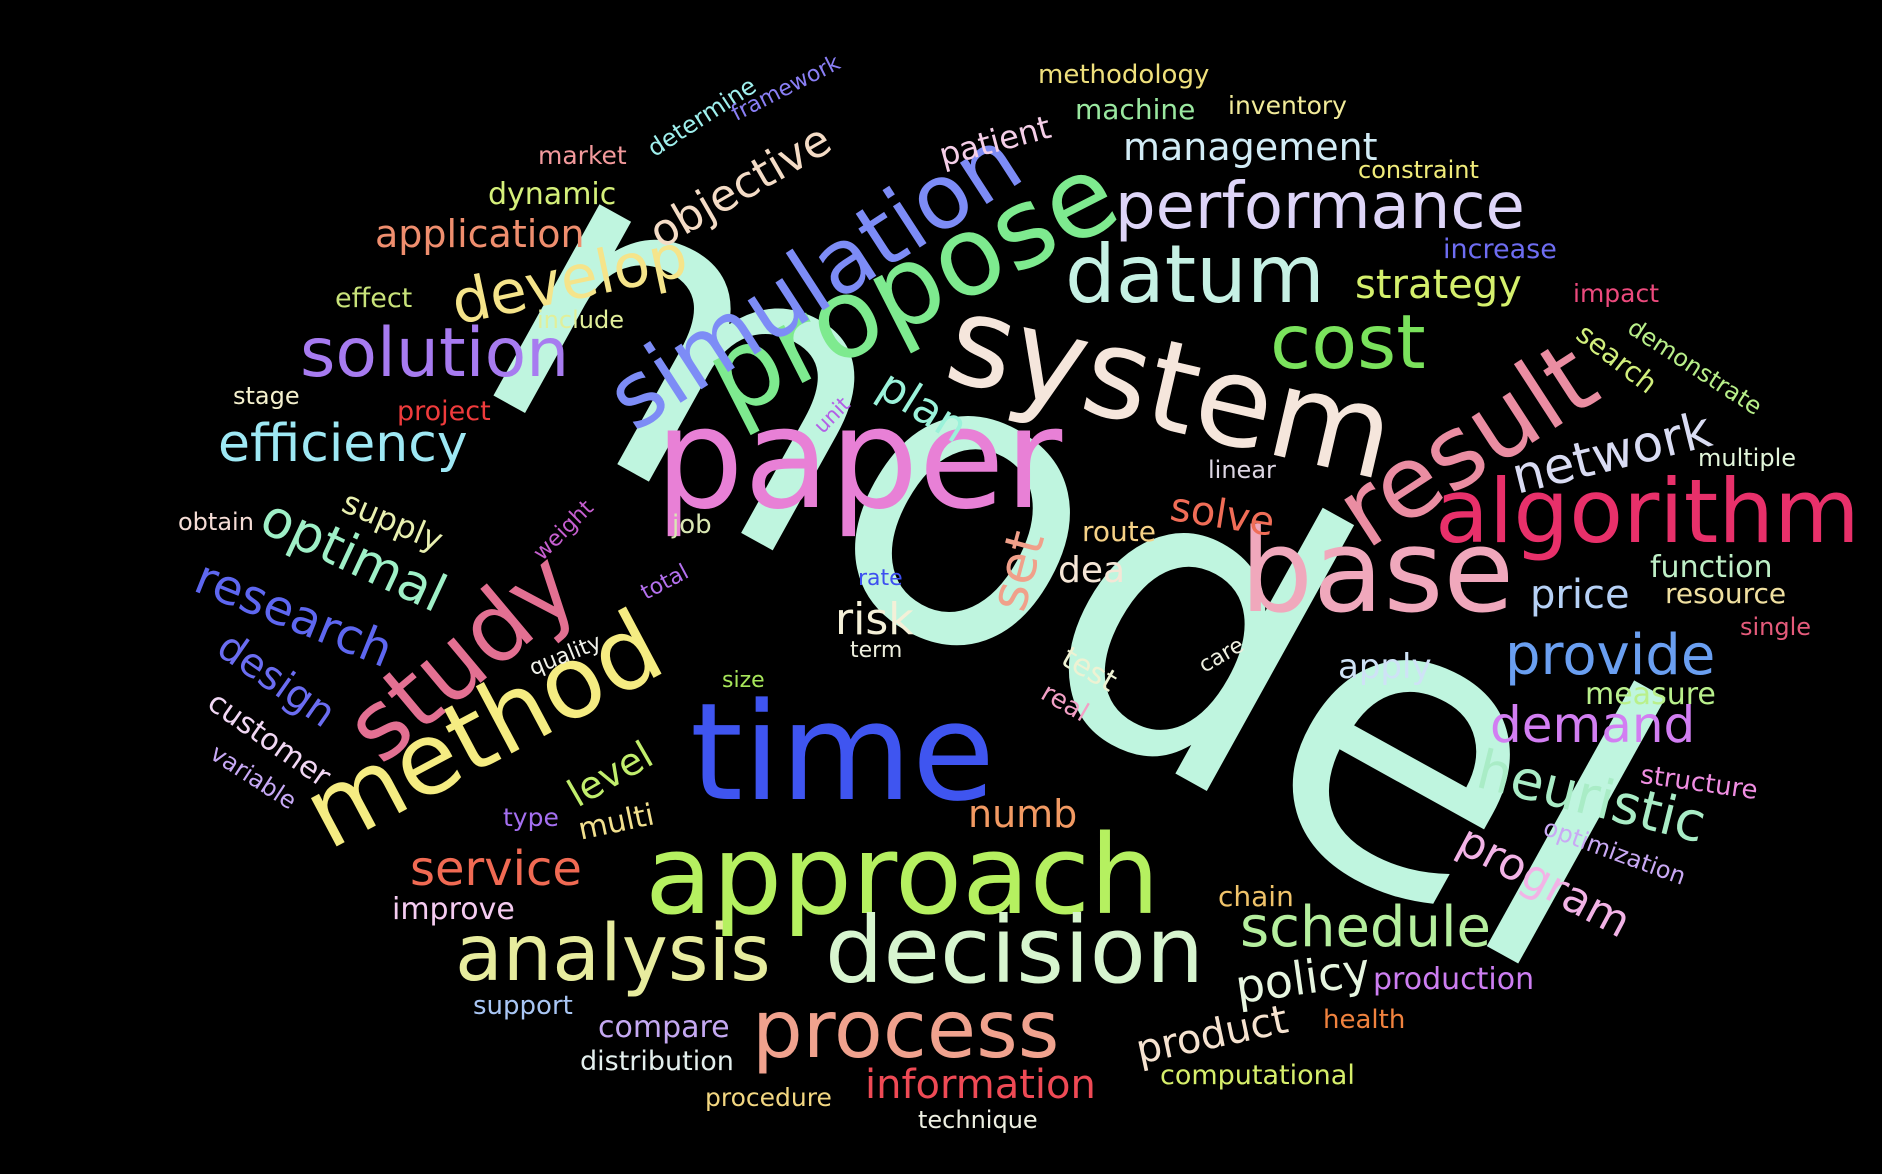 The image size is (1882, 1174). What do you see at coordinates (1365, 927) in the screenshot?
I see `word-schedule: schedule` at bounding box center [1365, 927].